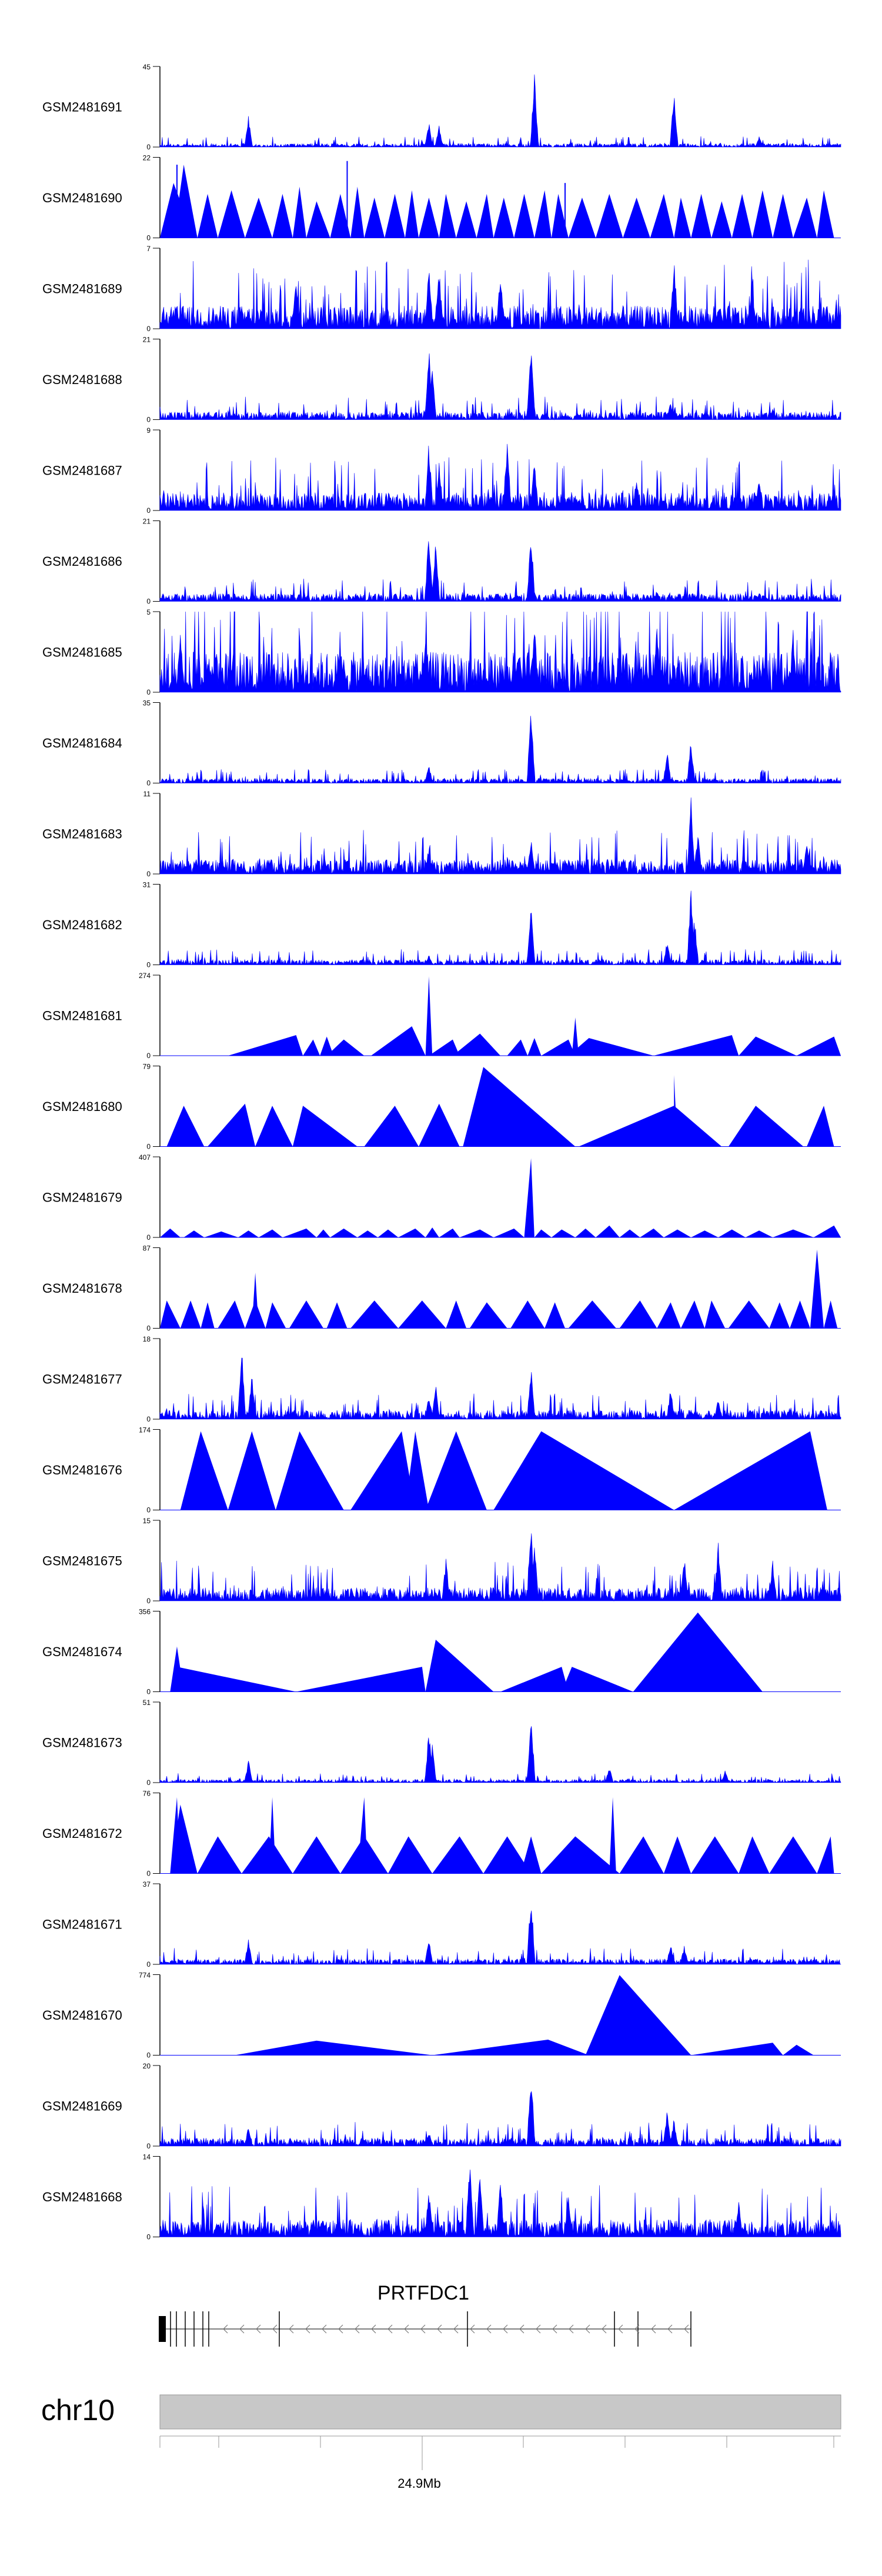  I want to click on y-max-label: 15, so click(147, 1521).